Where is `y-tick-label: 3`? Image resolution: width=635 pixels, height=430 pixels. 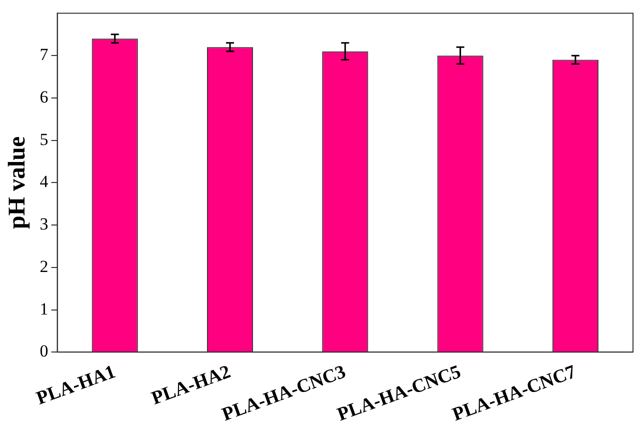
y-tick-label: 3 is located at coordinates (44, 224).